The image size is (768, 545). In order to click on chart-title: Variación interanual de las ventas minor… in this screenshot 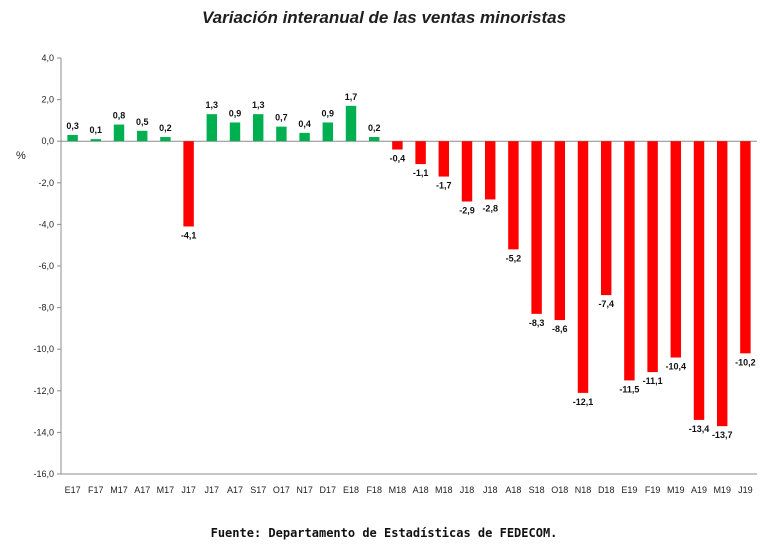, I will do `click(384, 17)`.